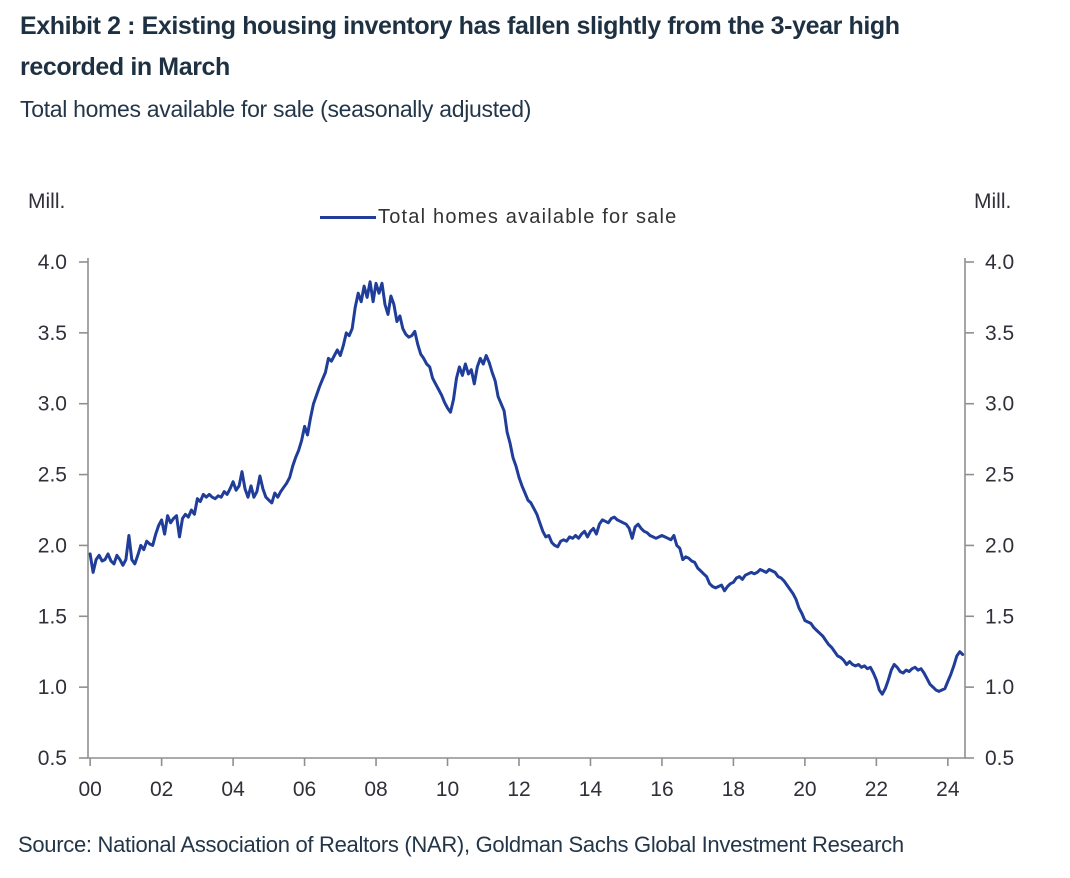 The image size is (1070, 878). What do you see at coordinates (348, 217) in the screenshot?
I see `legend-line-swatch` at bounding box center [348, 217].